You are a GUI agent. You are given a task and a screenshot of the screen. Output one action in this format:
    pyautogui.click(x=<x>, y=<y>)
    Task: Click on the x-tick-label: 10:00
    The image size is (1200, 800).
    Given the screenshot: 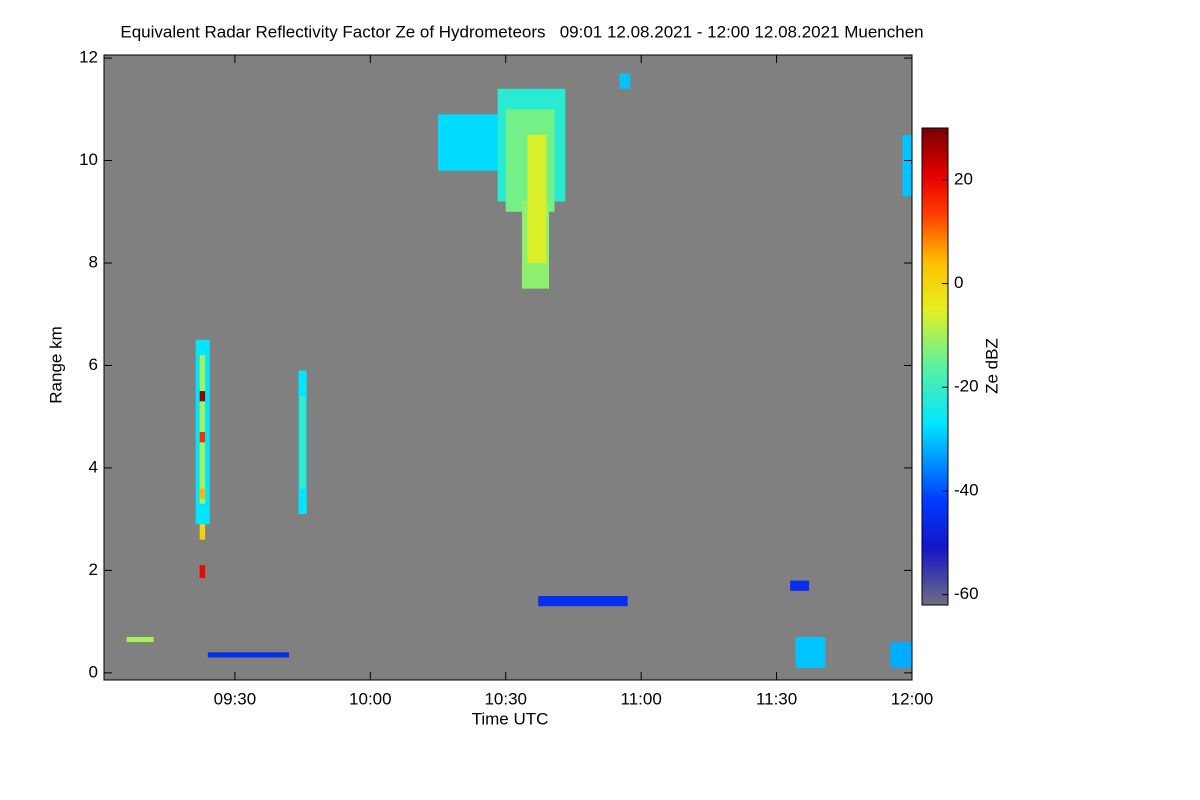 What is the action you would take?
    pyautogui.click(x=370, y=698)
    